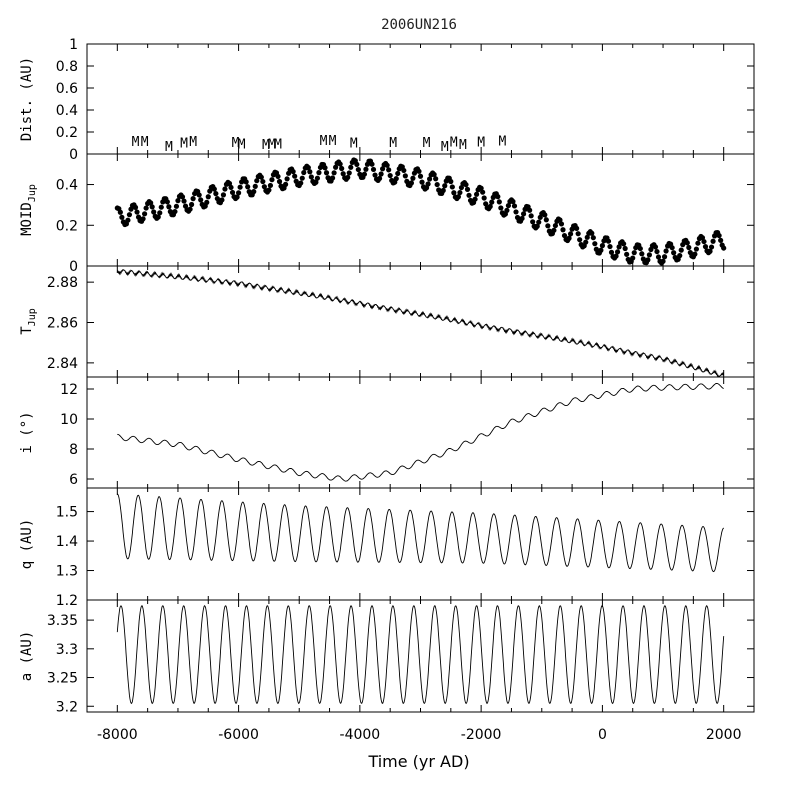  I want to click on panel-tjup: 2.84 2.86 2.88 TJup, so click(387, 321).